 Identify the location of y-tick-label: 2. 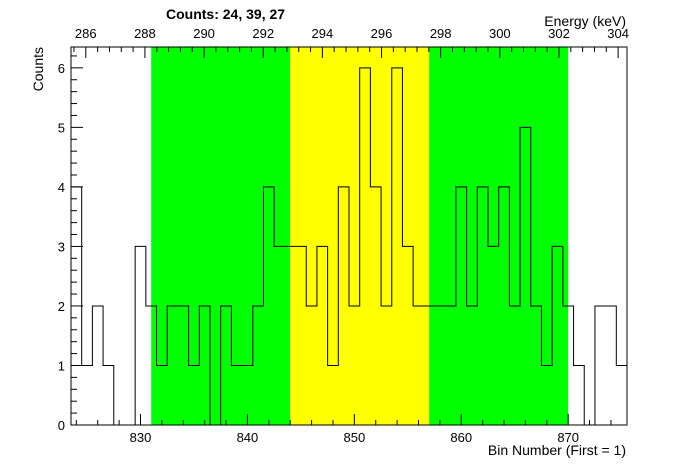
(61, 306).